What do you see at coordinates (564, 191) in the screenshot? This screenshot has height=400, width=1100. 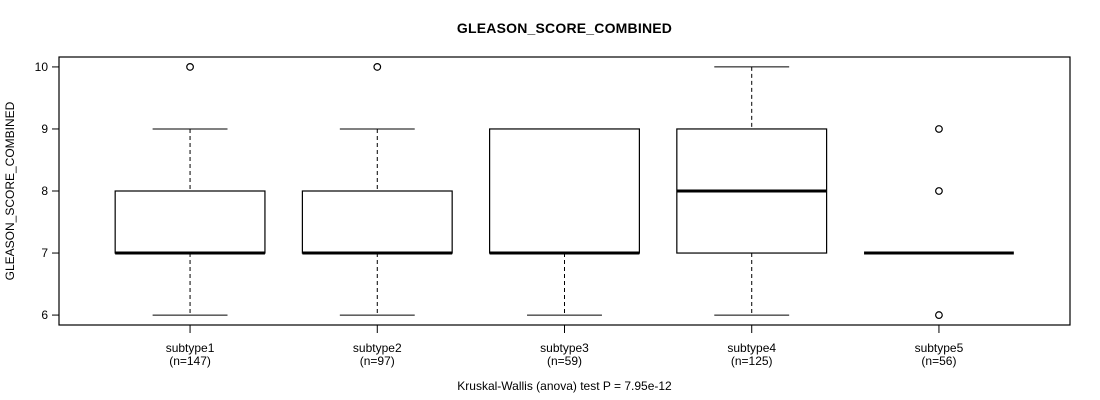 I see `box-subtype3` at bounding box center [564, 191].